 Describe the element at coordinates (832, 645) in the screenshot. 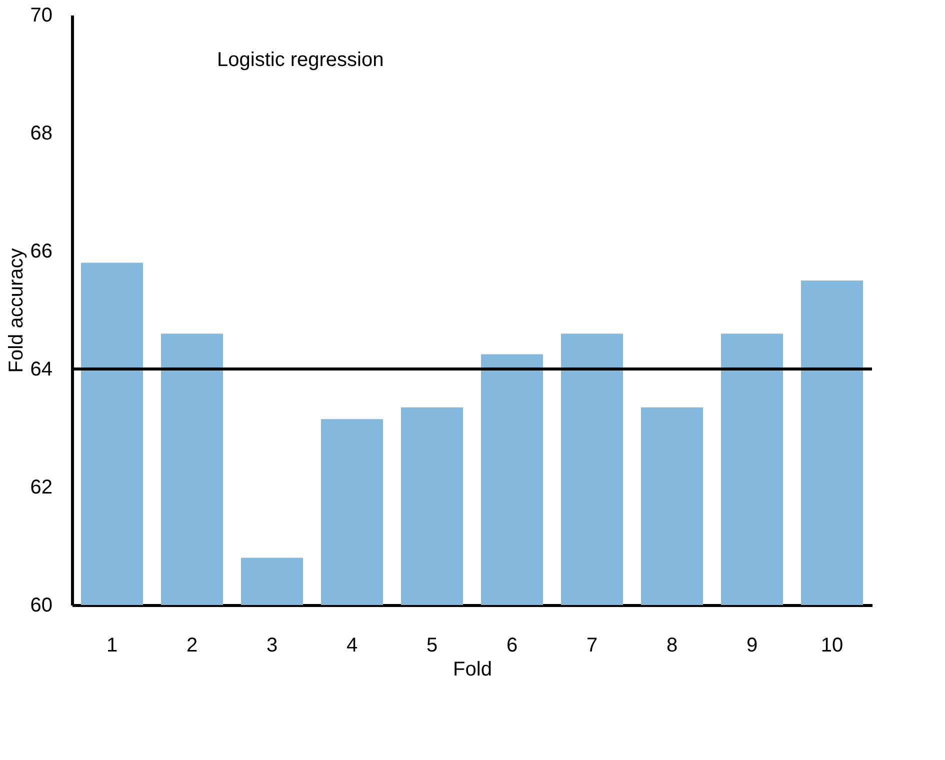

I see `x-tick-label: 10` at that location.